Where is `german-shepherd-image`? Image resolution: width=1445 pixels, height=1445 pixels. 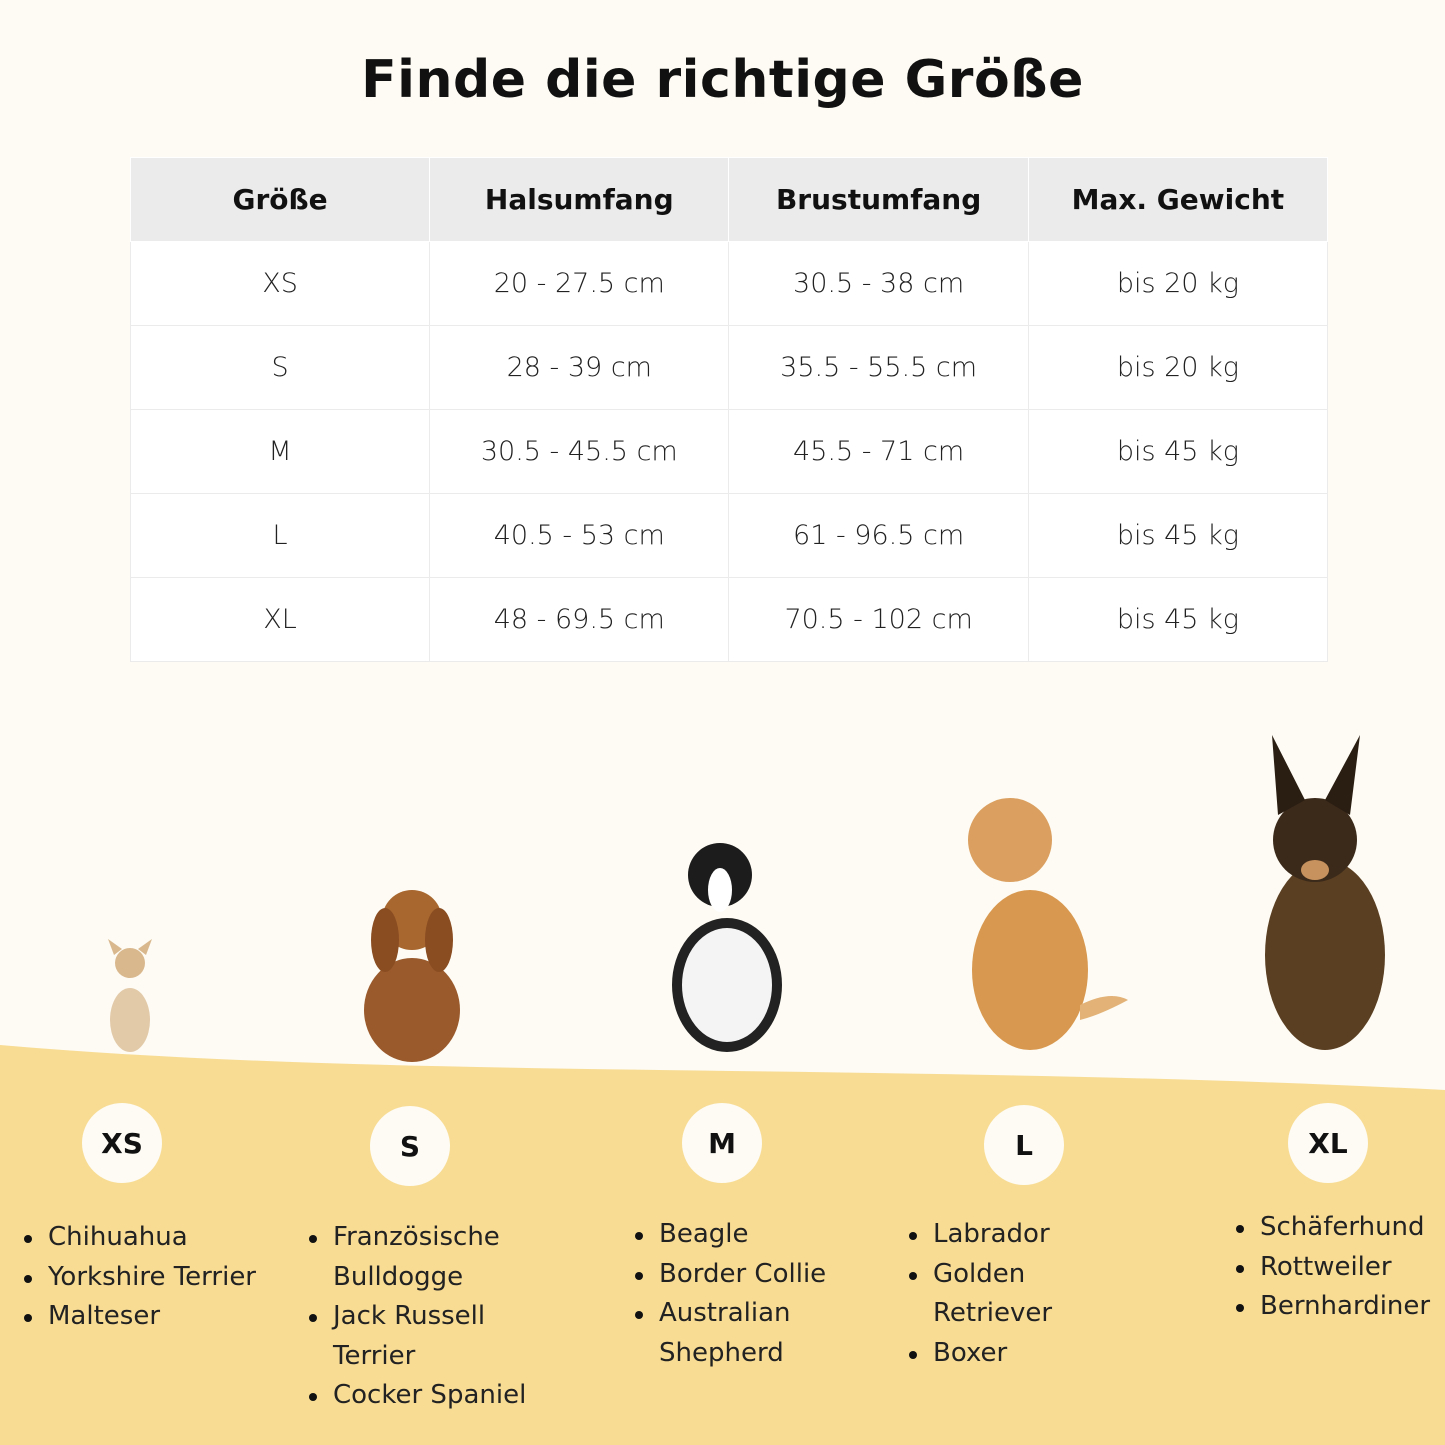
german-shepherd-image is located at coordinates (1325, 892).